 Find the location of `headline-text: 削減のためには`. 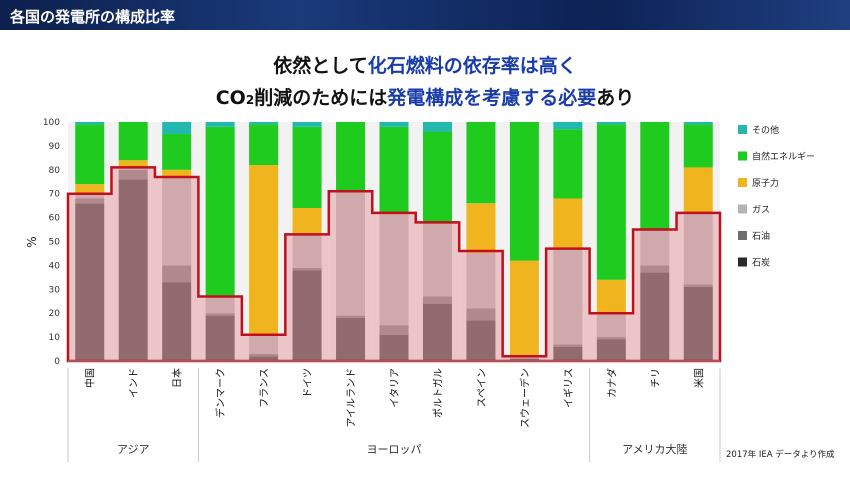

headline-text: 削減のためには is located at coordinates (321, 98).